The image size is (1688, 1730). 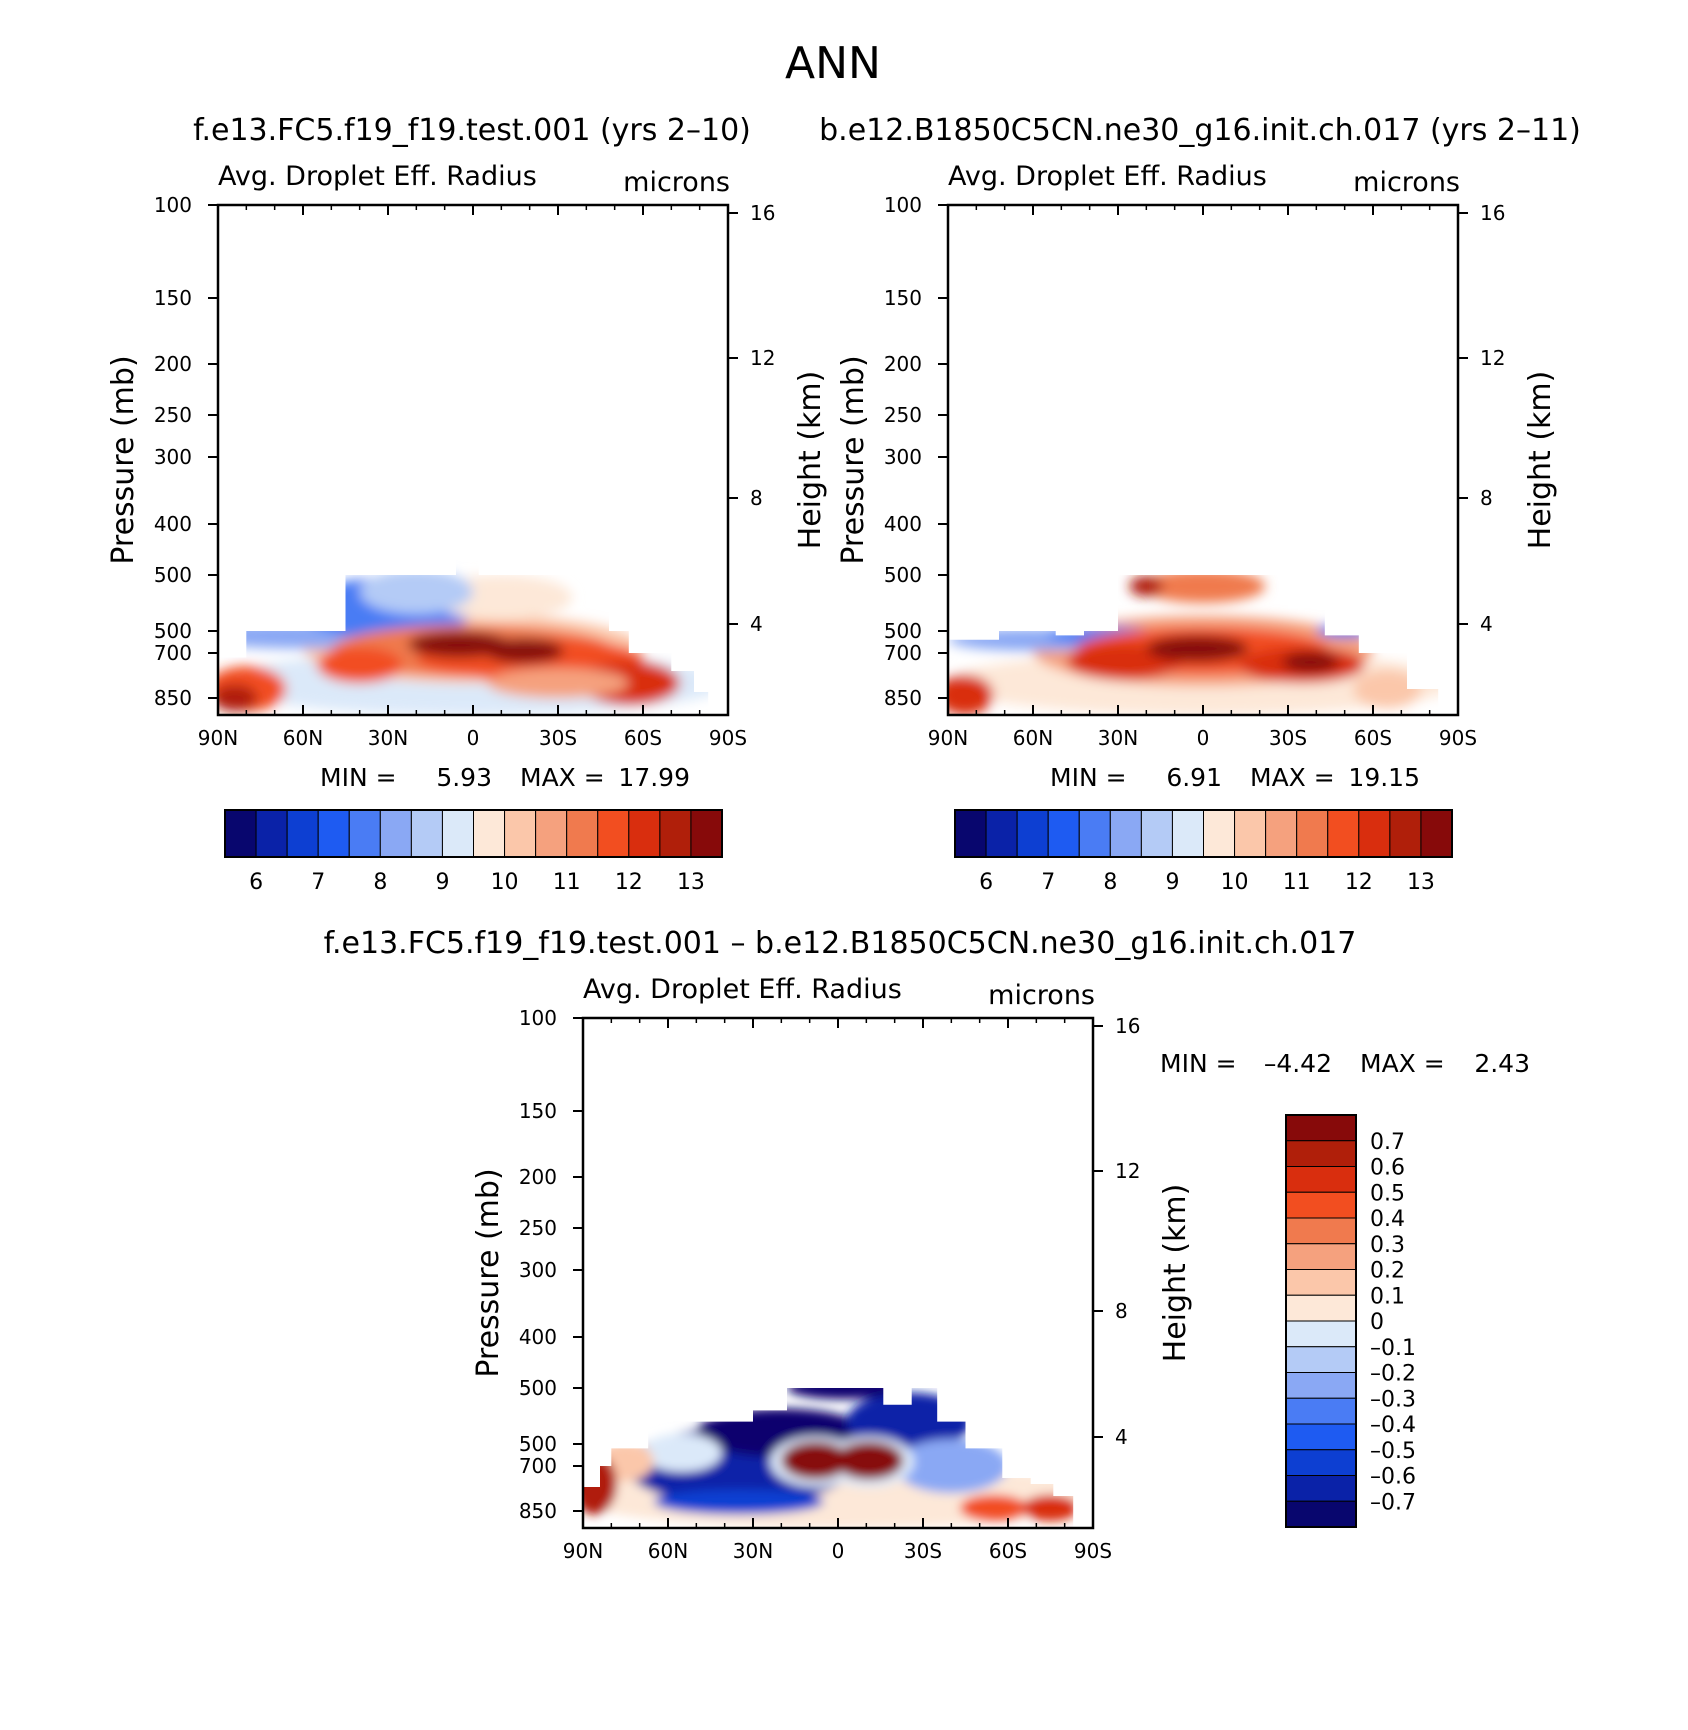 I want to click on x-tick-label: 90N, so click(x=218, y=738).